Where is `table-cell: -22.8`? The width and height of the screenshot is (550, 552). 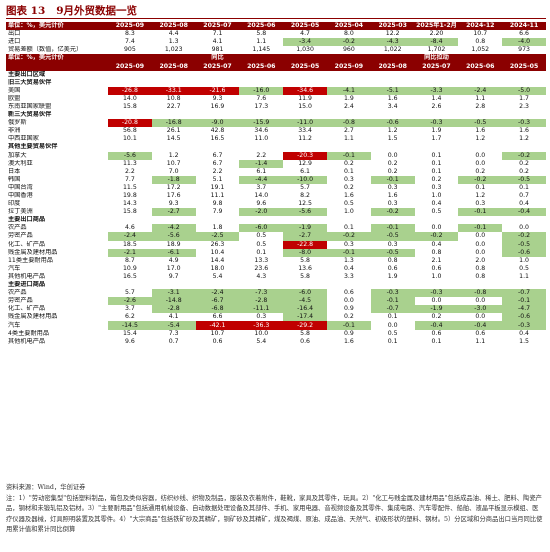
table-cell: -22.8 is located at coordinates (305, 244).